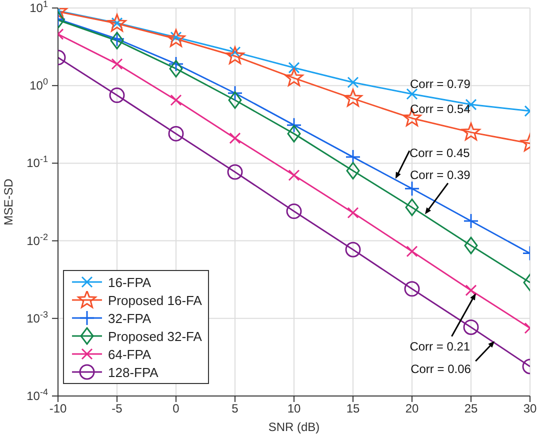 The height and width of the screenshot is (439, 538). What do you see at coordinates (441, 369) in the screenshot?
I see `annotation: Corr = 0.06` at bounding box center [441, 369].